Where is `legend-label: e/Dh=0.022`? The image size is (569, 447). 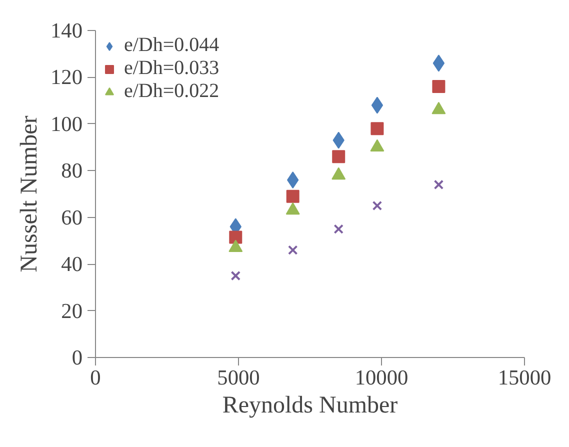 legend-label: e/Dh=0.022 is located at coordinates (172, 91).